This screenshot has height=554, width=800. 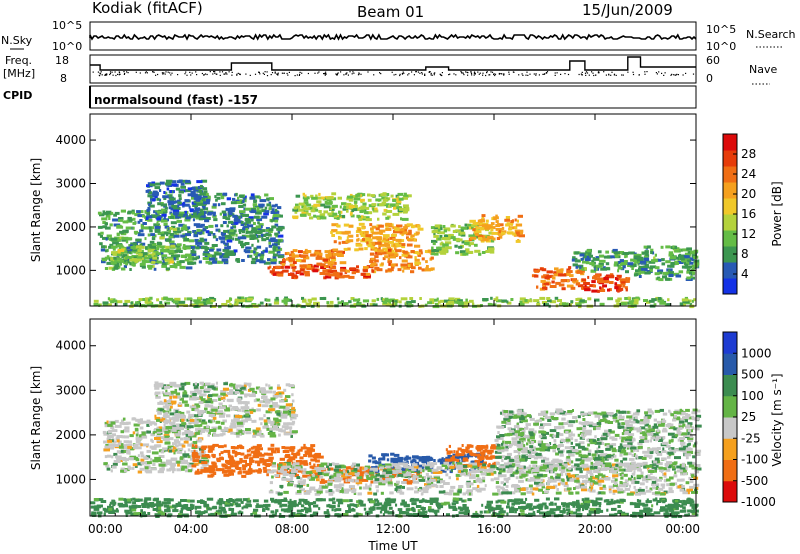 What do you see at coordinates (627, 10) in the screenshot?
I see `date-label: 15/Jun/2009` at bounding box center [627, 10].